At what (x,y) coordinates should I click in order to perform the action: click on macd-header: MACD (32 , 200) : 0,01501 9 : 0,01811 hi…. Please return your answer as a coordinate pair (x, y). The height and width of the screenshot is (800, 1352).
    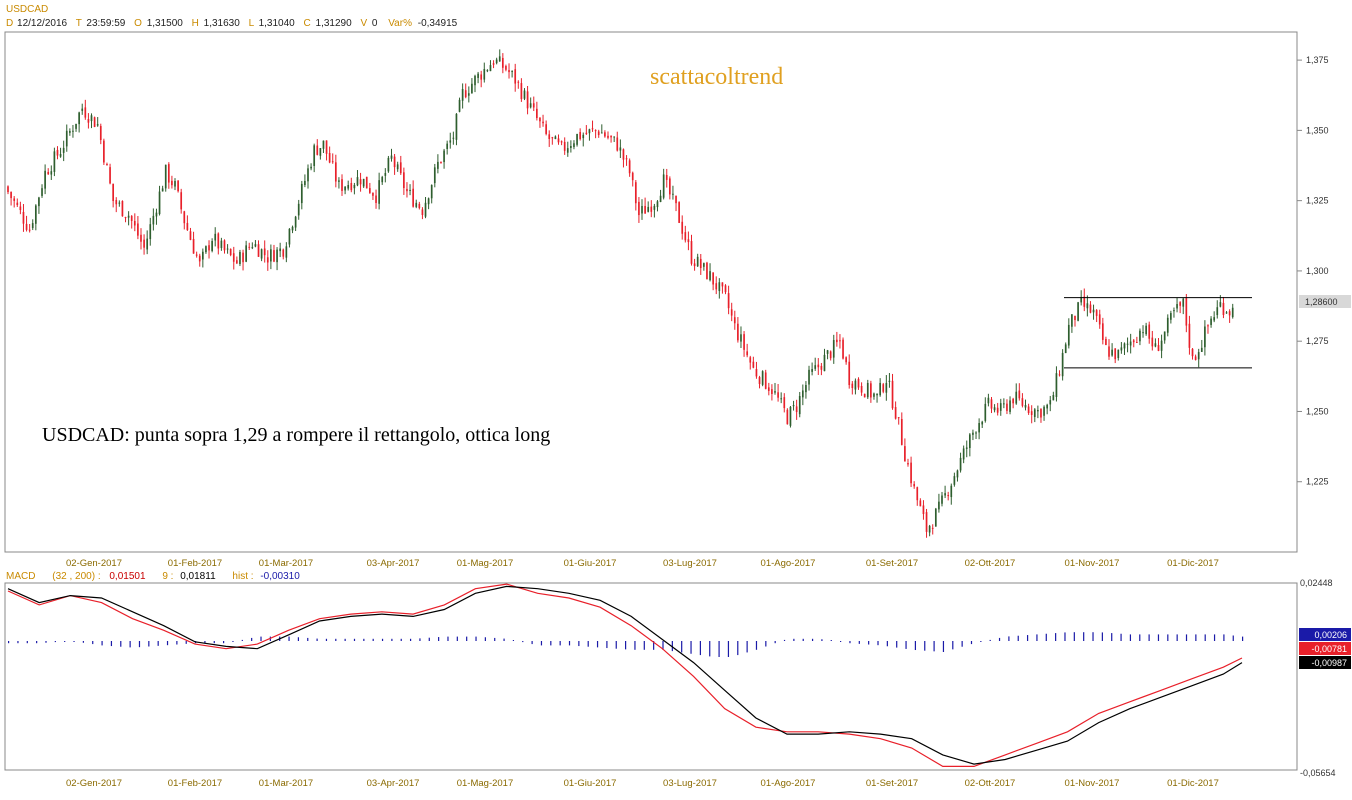
    Looking at the image, I should click on (153, 576).